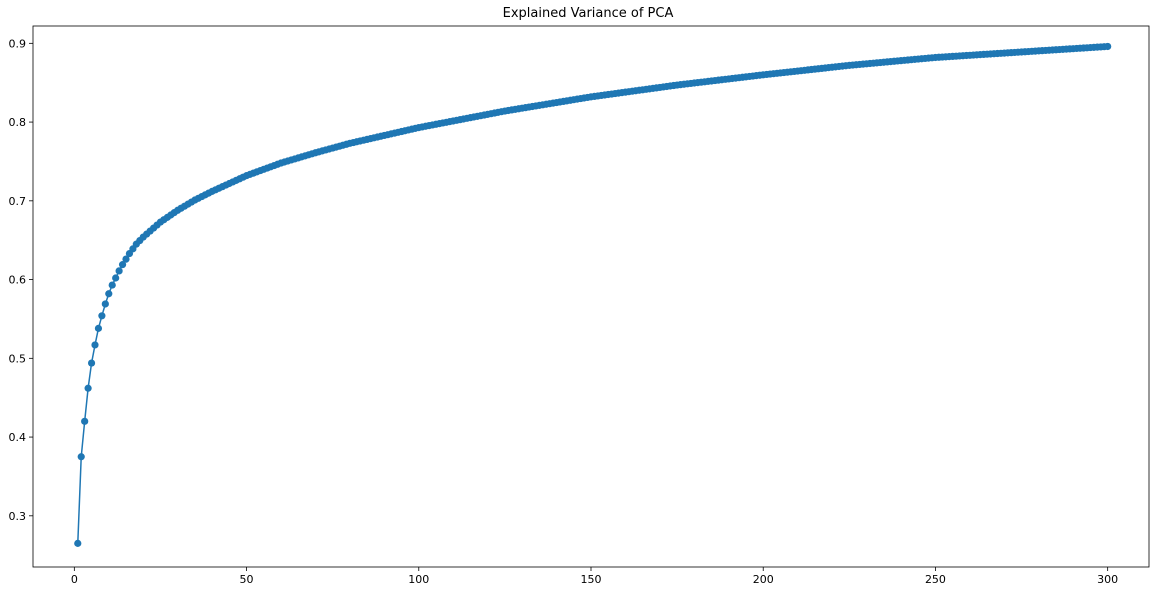 This screenshot has height=590, width=1156. What do you see at coordinates (588, 13) in the screenshot?
I see `chart-title: Explained Variance of PCA` at bounding box center [588, 13].